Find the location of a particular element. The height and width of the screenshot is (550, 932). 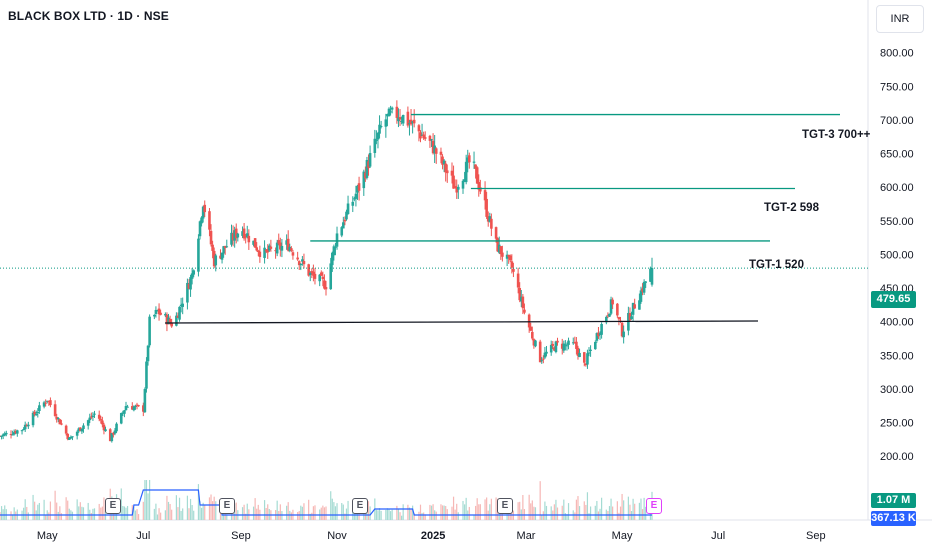

symbol-title: BLACK BOX LTD · 1D · NSE is located at coordinates (88, 16).